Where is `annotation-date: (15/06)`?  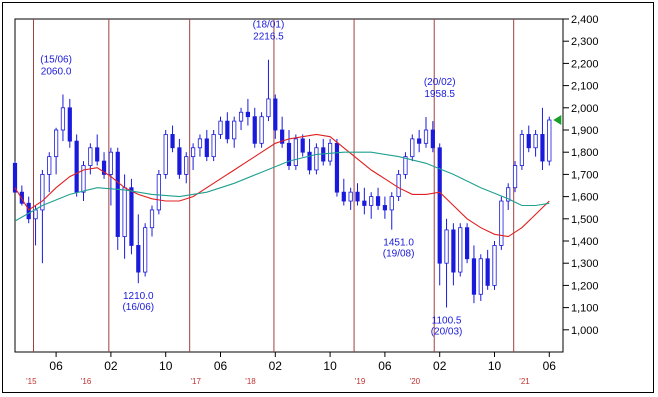
annotation-date: (15/06) is located at coordinates (56, 59).